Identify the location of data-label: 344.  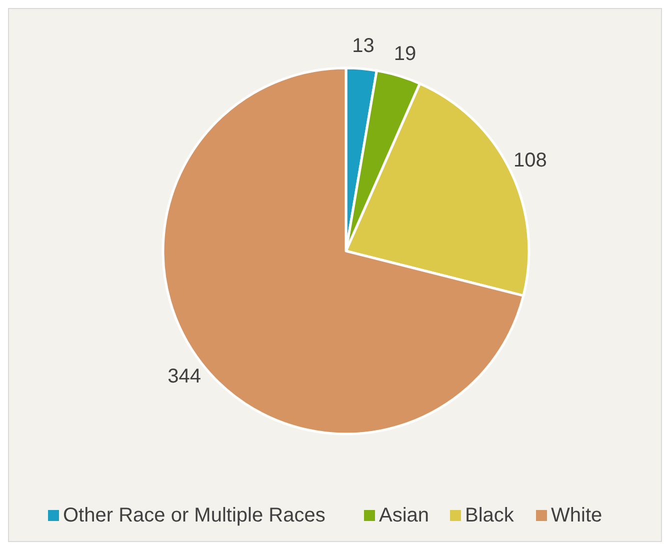
(184, 376).